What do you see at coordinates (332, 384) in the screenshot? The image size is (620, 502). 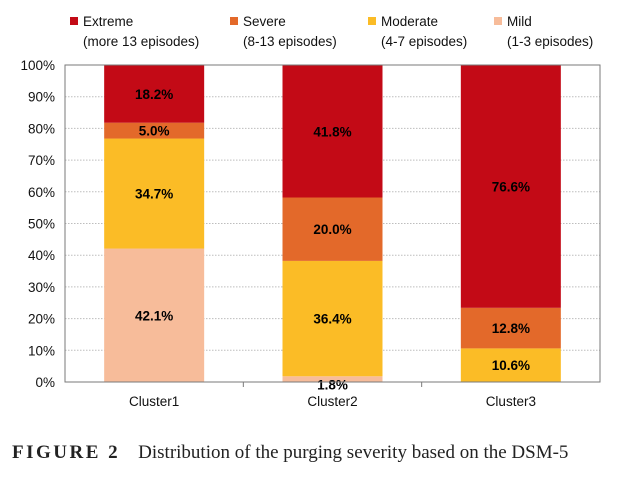 I see `data-label-cluster2-mild: 1.8%` at bounding box center [332, 384].